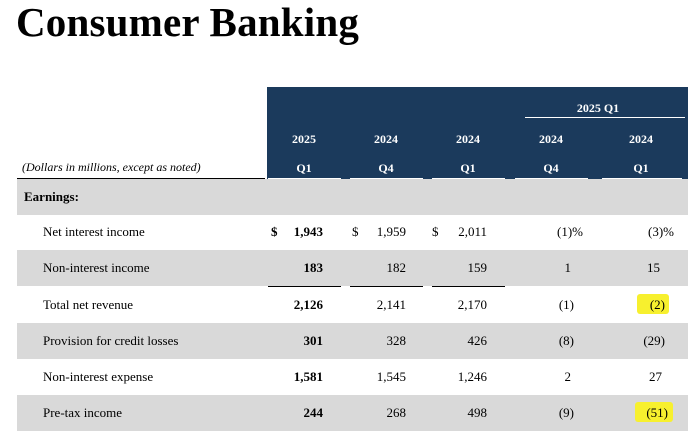  Describe the element at coordinates (304, 139) in the screenshot. I see `col1-year: 2025` at that location.